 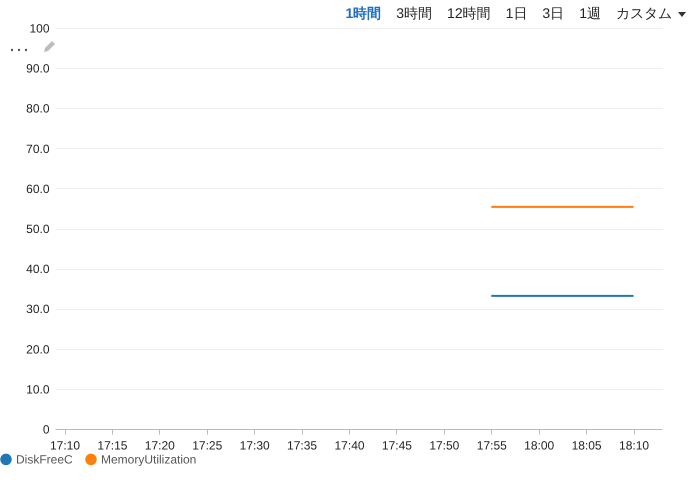 I want to click on y-tick-label: 60.0, so click(x=38, y=189).